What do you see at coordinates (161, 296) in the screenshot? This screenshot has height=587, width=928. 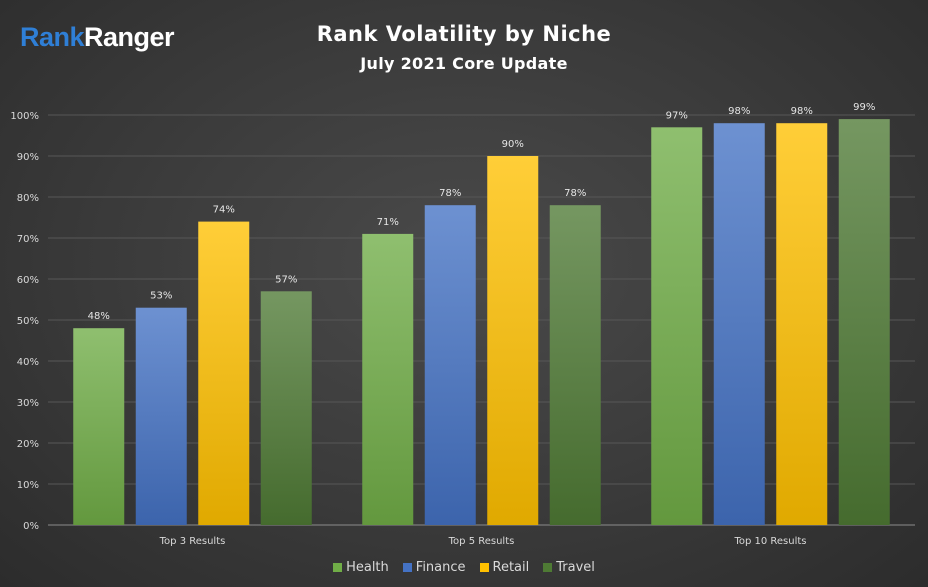 I see `data-label: 53%` at bounding box center [161, 296].